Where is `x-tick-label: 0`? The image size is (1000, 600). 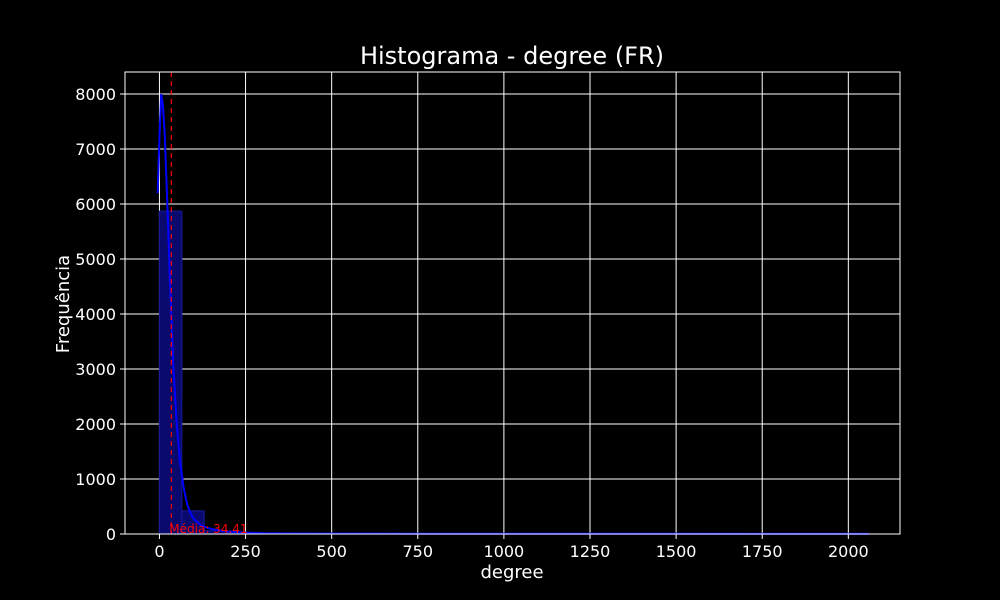 x-tick-label: 0 is located at coordinates (159, 551).